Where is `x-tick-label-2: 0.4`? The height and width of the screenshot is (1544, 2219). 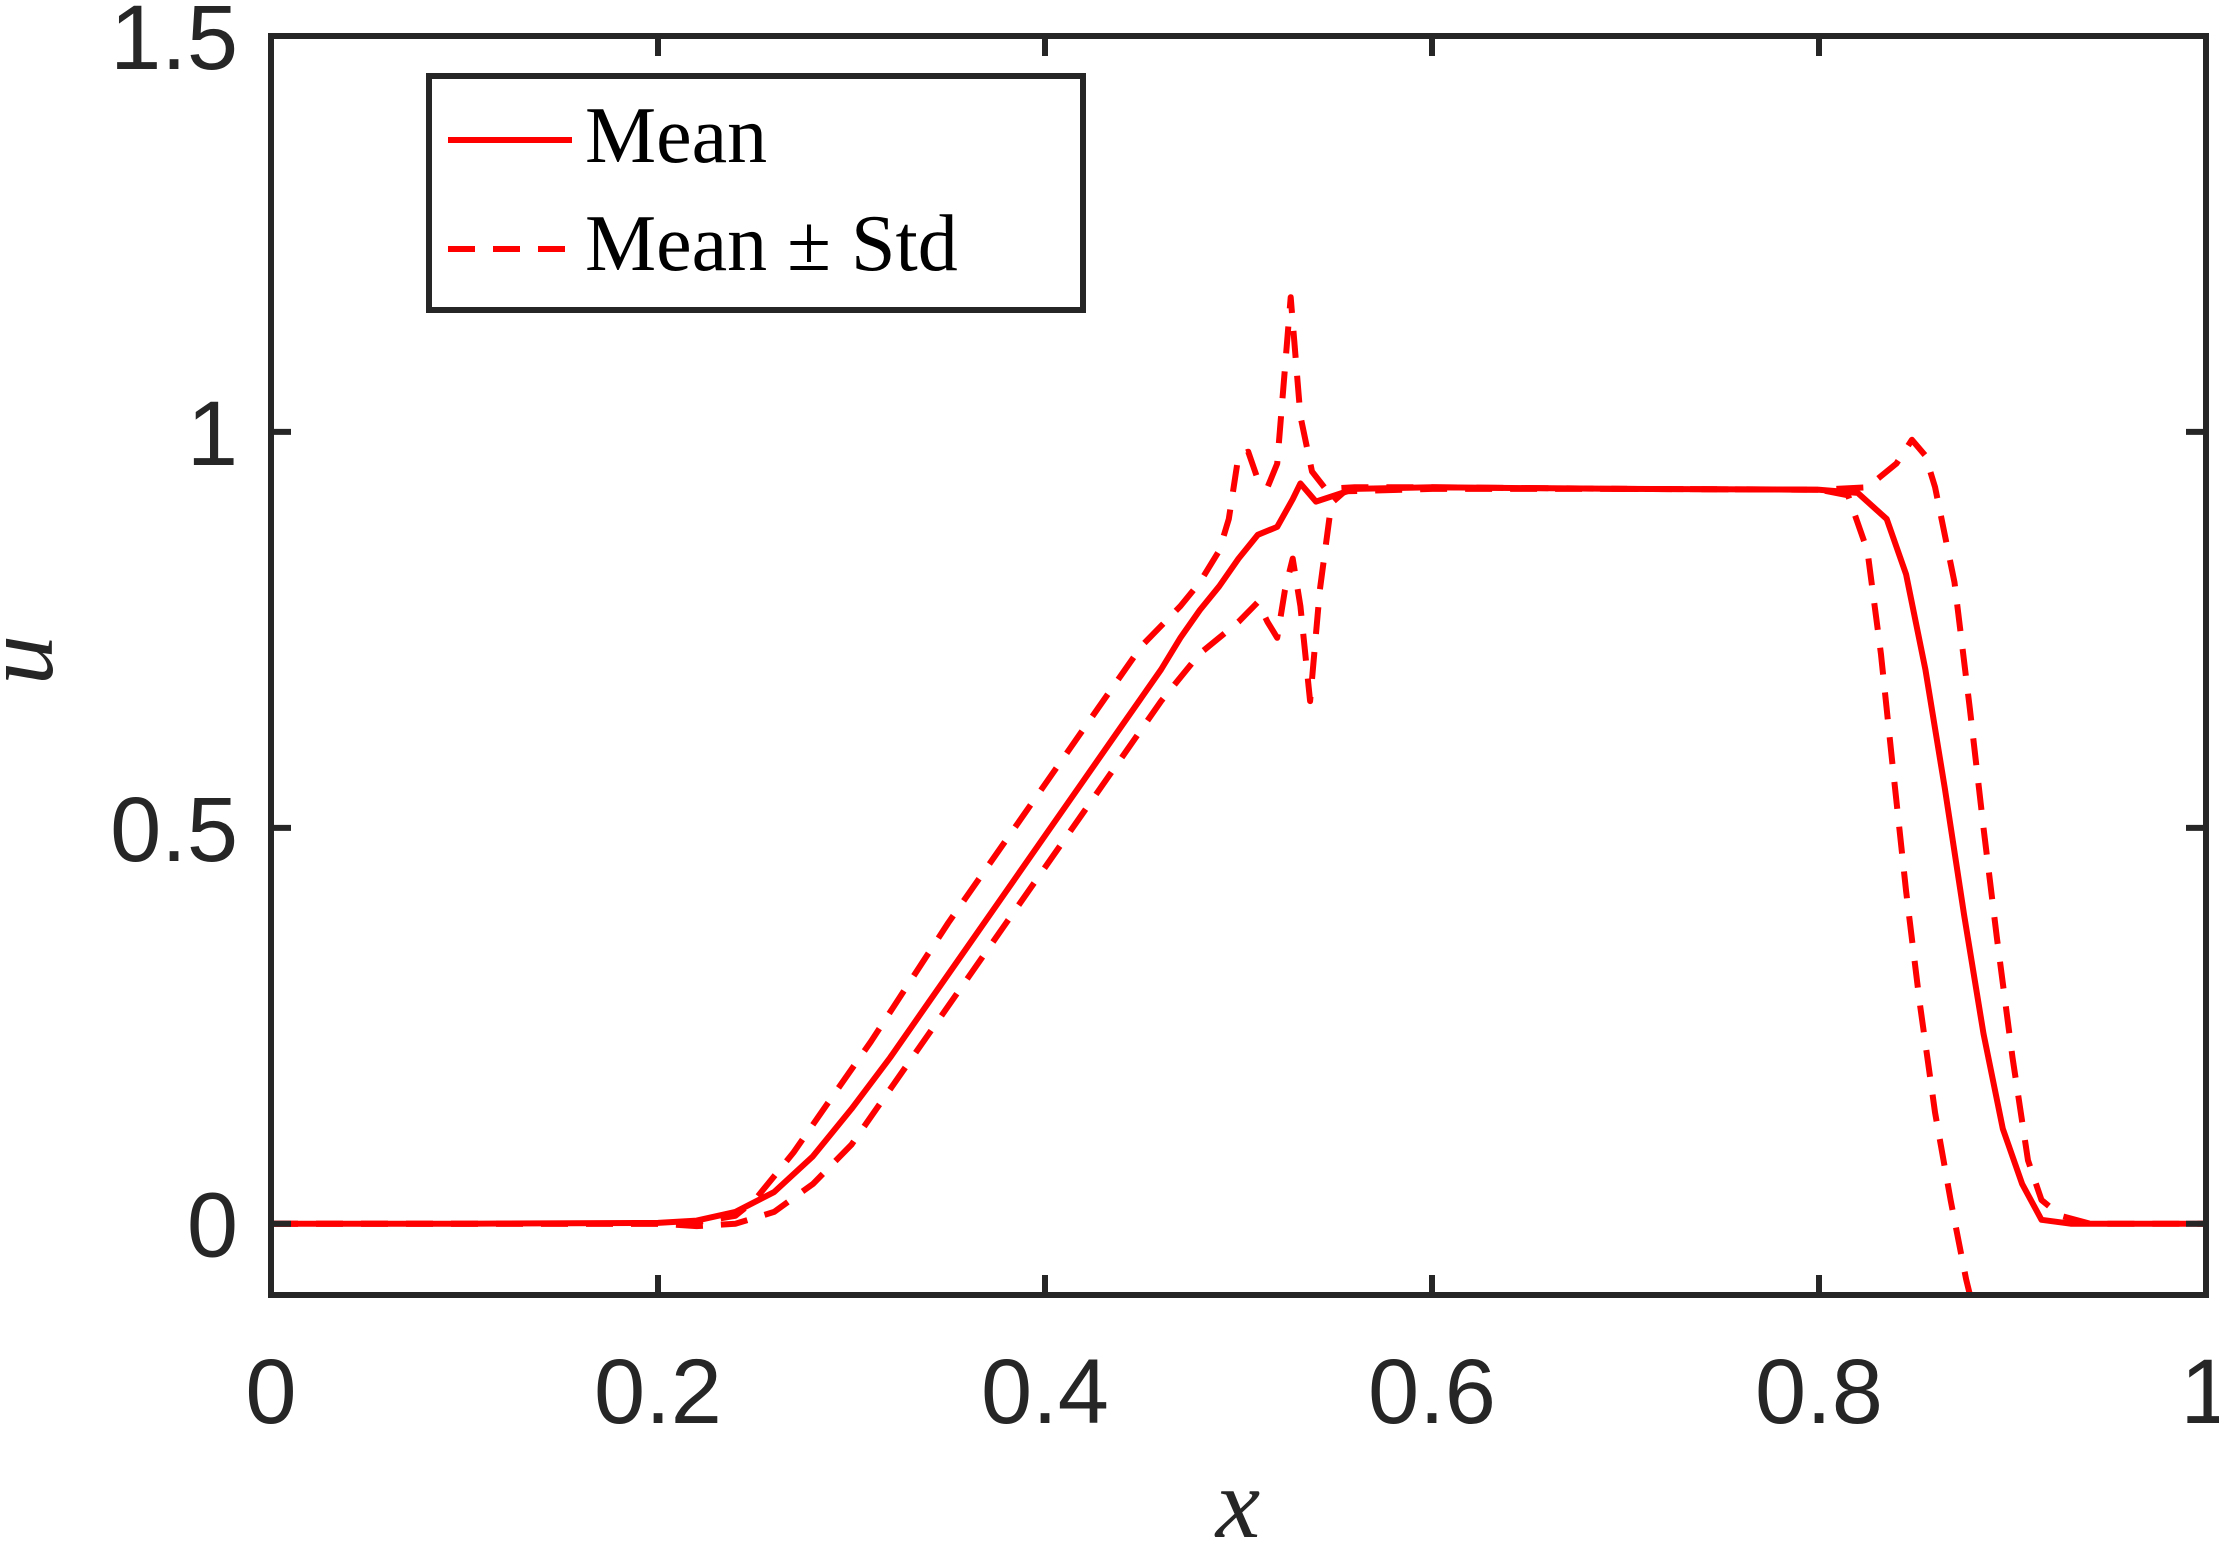 x-tick-label-2: 0.4 is located at coordinates (1045, 1392).